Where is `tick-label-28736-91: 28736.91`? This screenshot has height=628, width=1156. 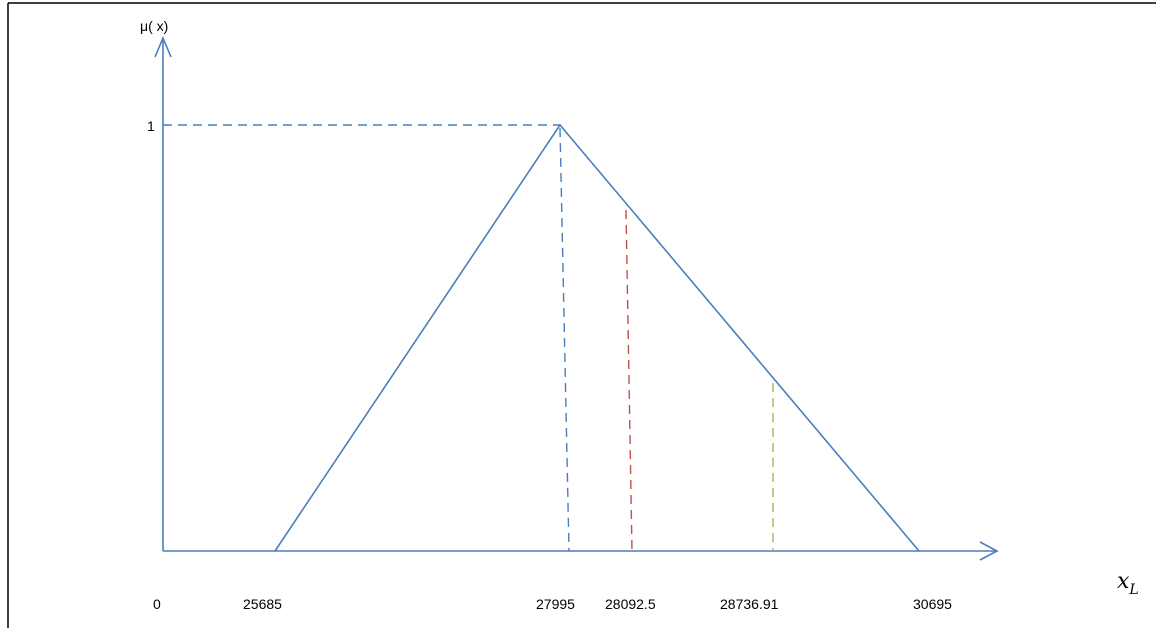
tick-label-28736-91: 28736.91 is located at coordinates (749, 604).